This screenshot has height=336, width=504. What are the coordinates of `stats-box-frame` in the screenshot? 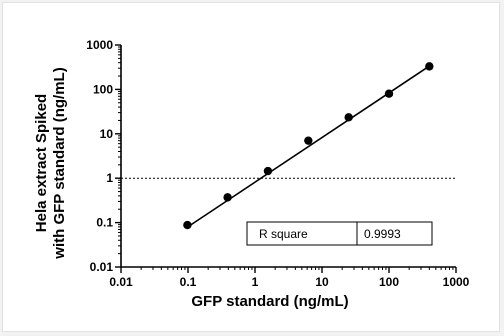 It's located at (339, 233).